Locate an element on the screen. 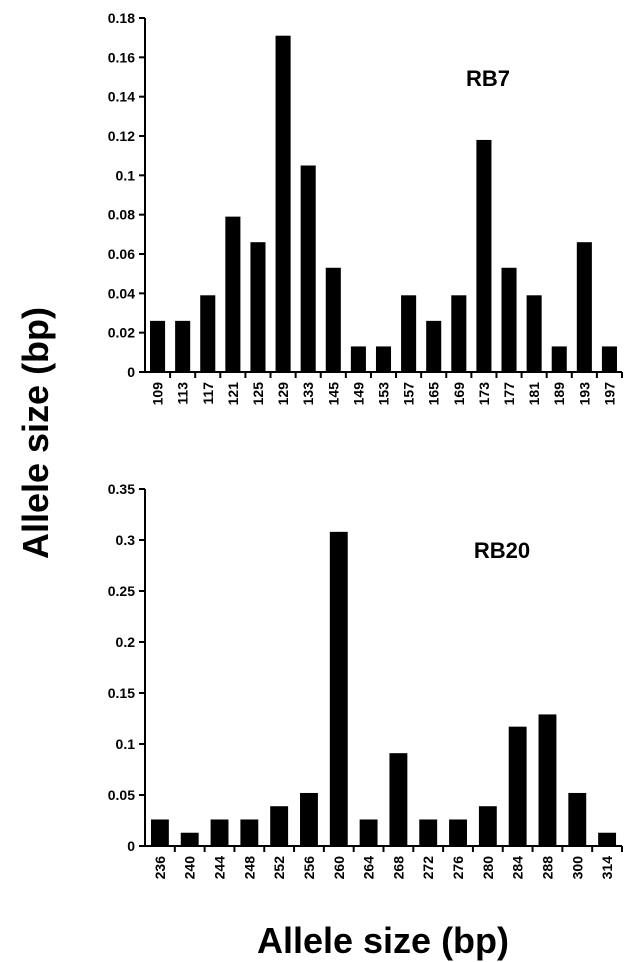 Image resolution: width=628 pixels, height=962 pixels. x-tick-label: 236 is located at coordinates (160, 868).